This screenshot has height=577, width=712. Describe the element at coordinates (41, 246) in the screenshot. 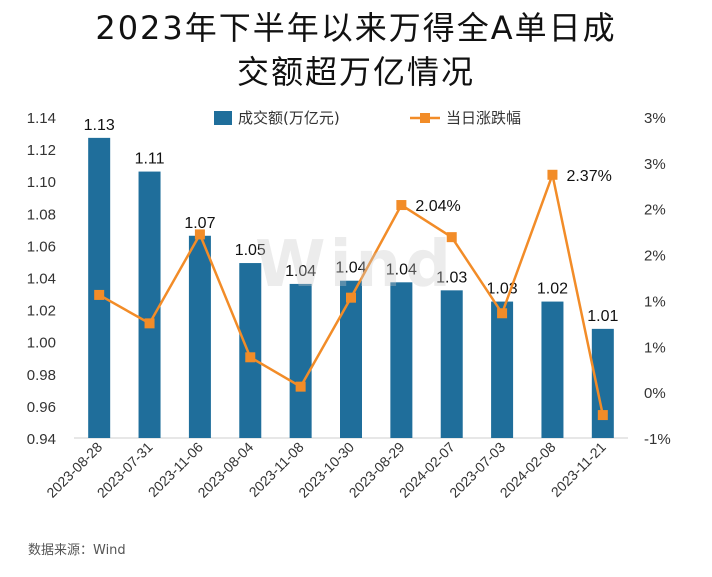

I see `left-tick-label: 1.06` at that location.